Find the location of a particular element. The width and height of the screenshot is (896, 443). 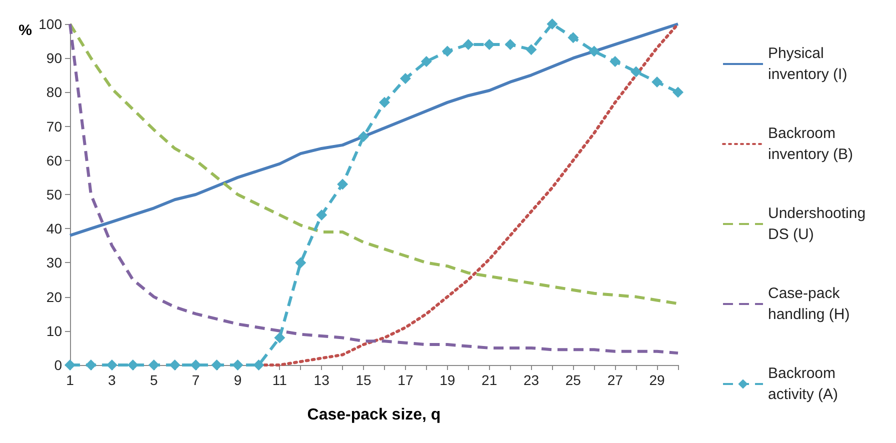

y-tick-label: 80 is located at coordinates (54, 92).